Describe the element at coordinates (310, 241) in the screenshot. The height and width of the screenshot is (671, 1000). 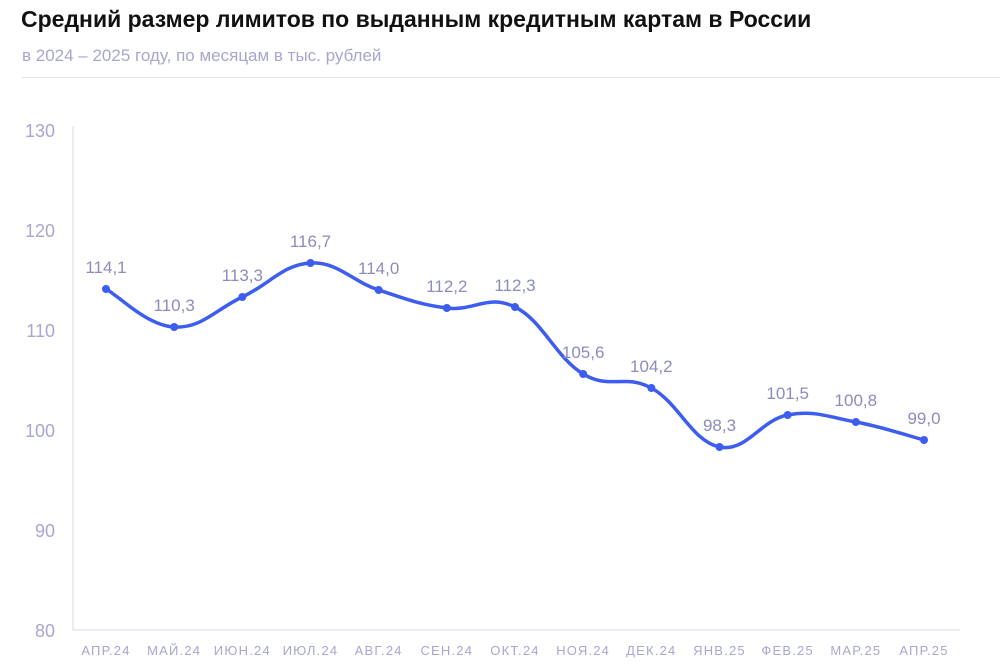
I see `data-label: 116,7` at that location.